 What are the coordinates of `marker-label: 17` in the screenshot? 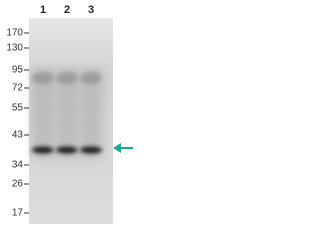 It's located at (18, 213).